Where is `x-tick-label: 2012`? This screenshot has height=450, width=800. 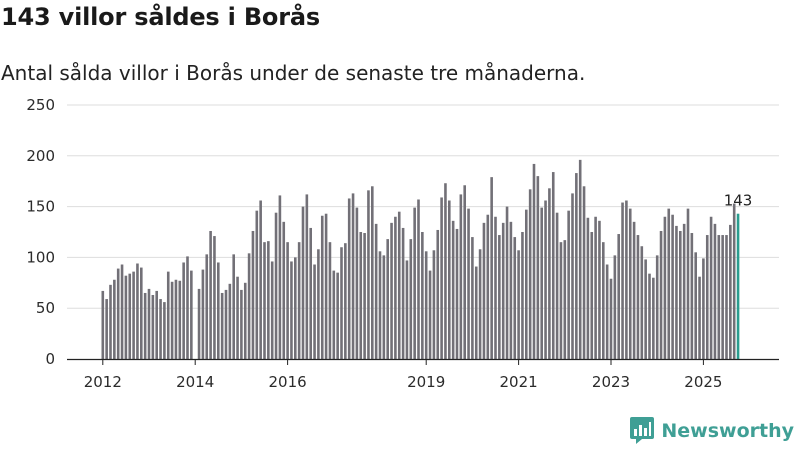
x-tick-label: 2012 is located at coordinates (103, 382).